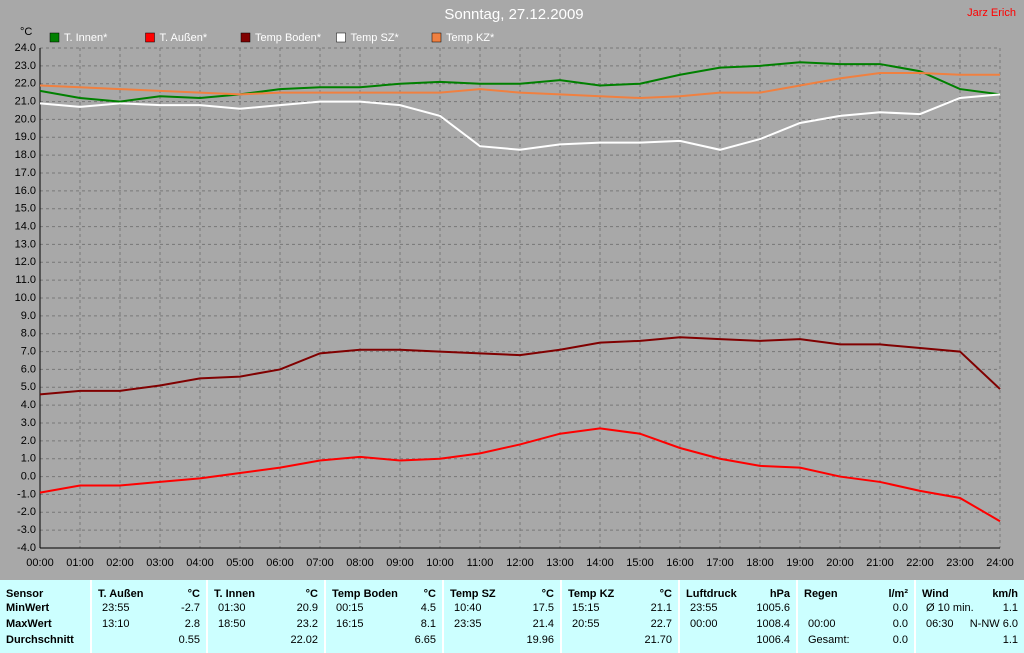  Describe the element at coordinates (28, 369) in the screenshot. I see `y-tick-label: 6.0` at that location.